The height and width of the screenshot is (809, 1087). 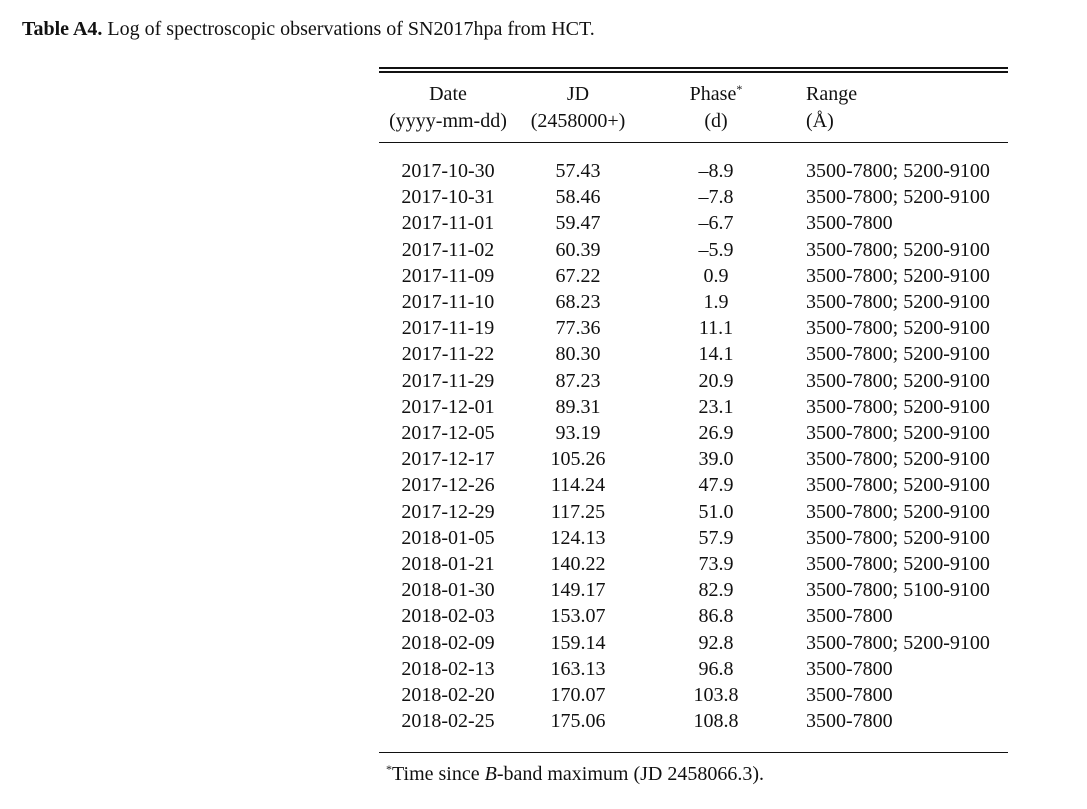 What do you see at coordinates (713, 94) in the screenshot?
I see `header-phase-label: Phase` at bounding box center [713, 94].